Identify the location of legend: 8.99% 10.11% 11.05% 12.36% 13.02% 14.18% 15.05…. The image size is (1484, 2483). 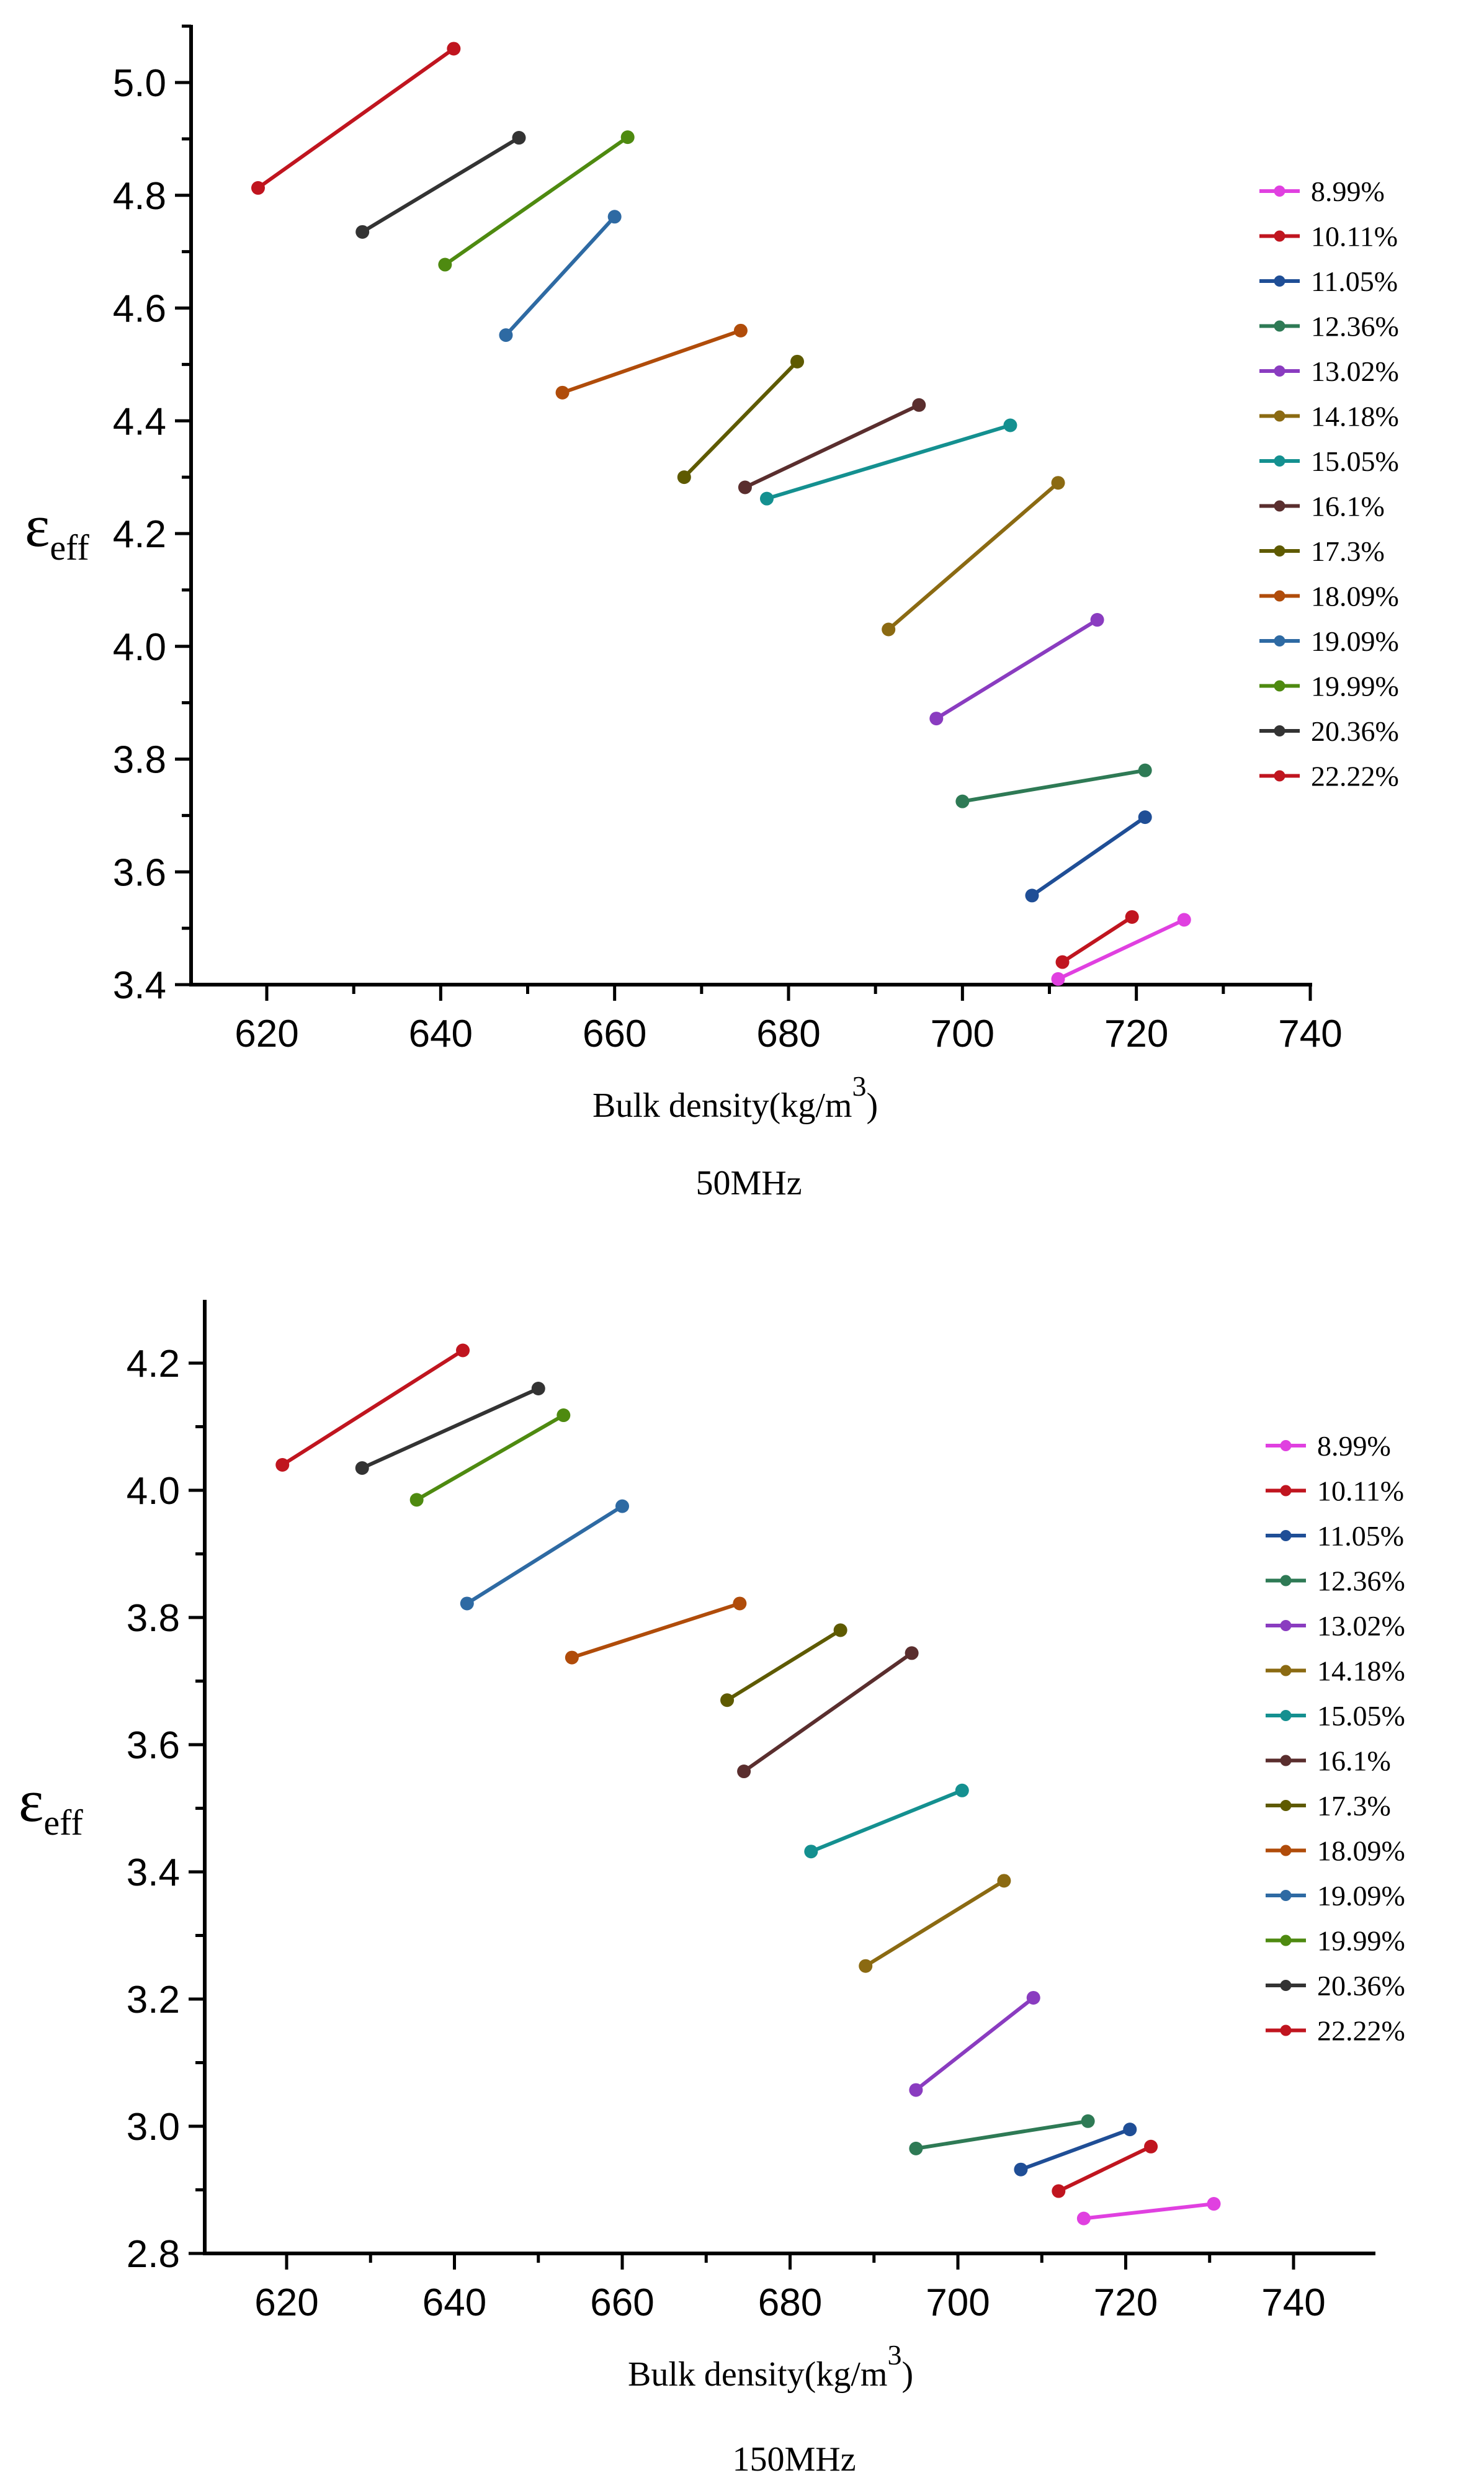
(1335, 1738).